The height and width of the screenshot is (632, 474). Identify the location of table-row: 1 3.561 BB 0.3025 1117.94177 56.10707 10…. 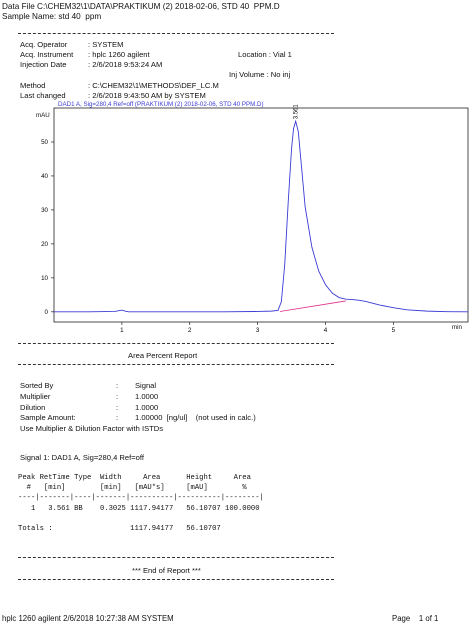
(139, 509).